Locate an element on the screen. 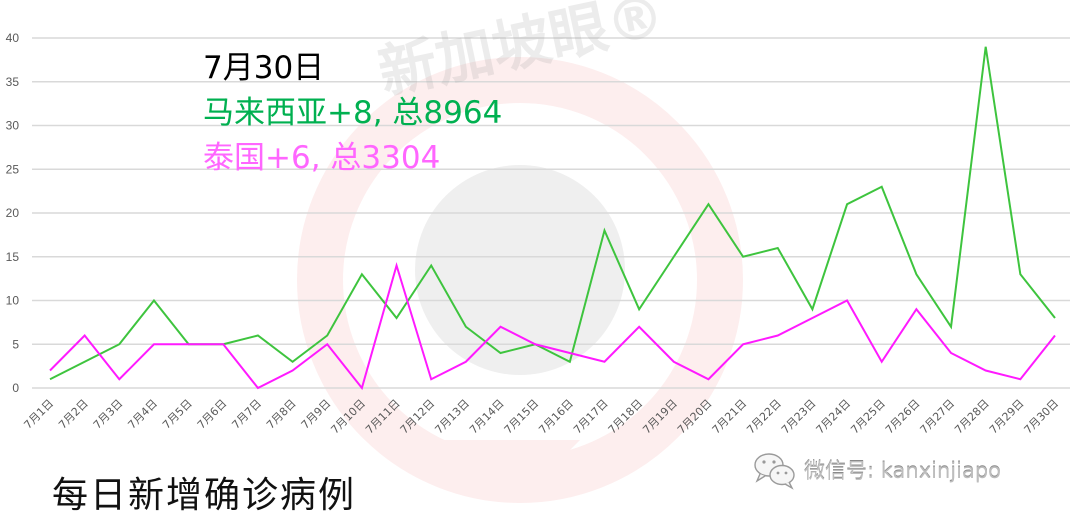  annotation-thailand: 泰国+6, 总3304 is located at coordinates (322, 158).